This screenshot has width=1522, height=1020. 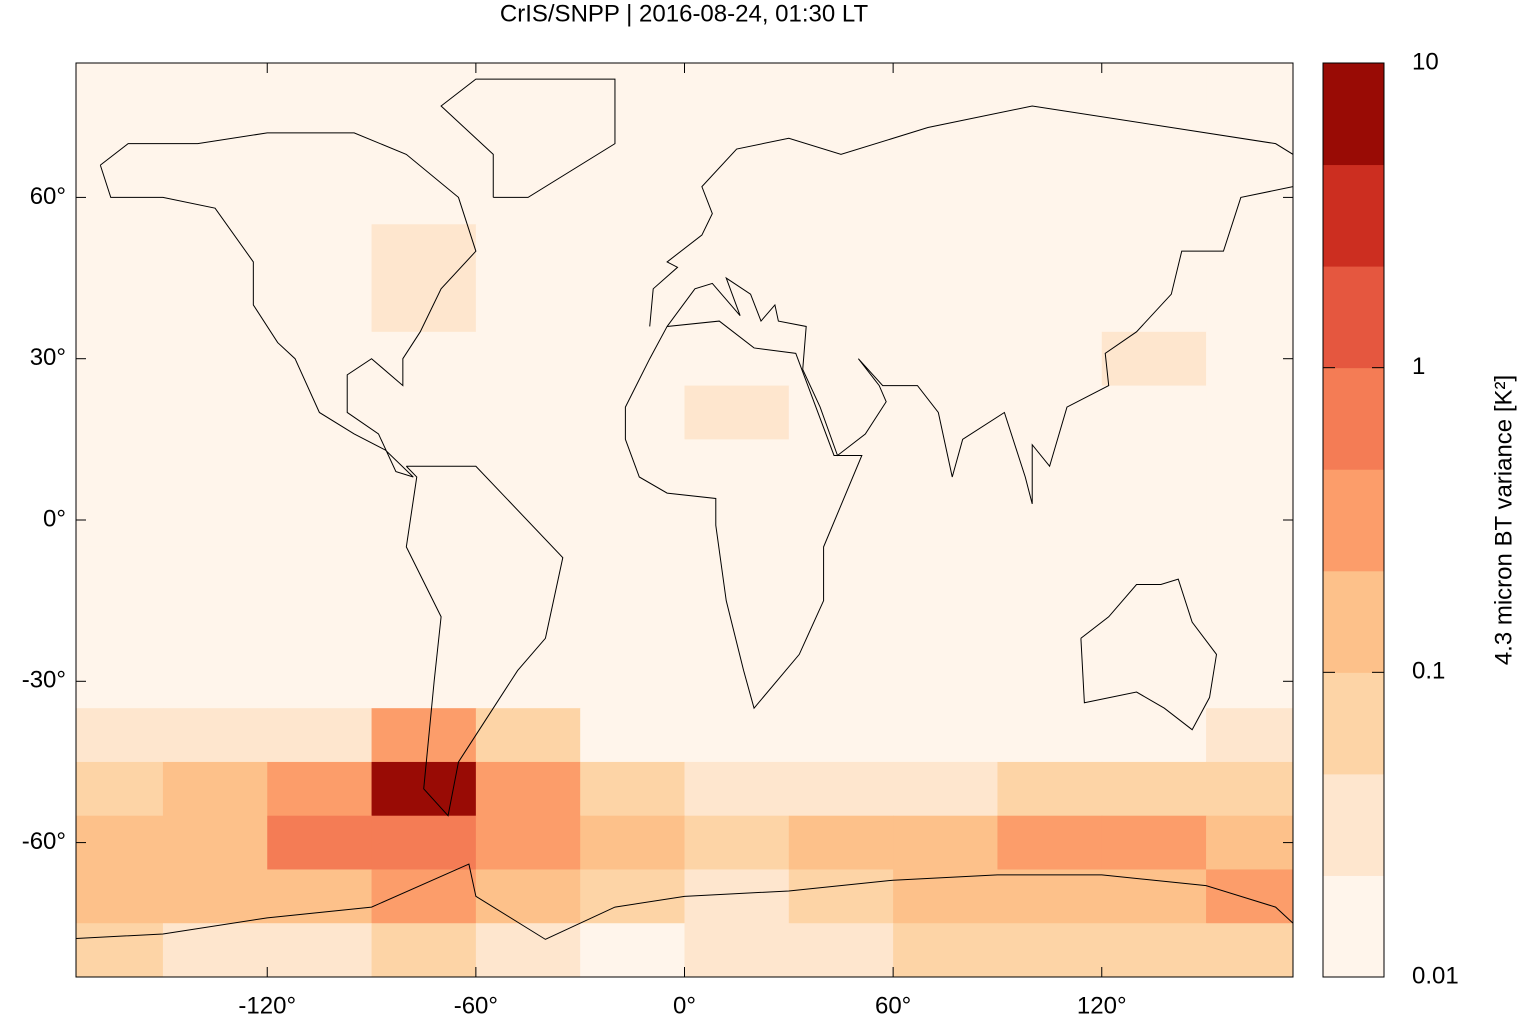 What do you see at coordinates (48, 357) in the screenshot?
I see `y-tick-label: 30°` at bounding box center [48, 357].